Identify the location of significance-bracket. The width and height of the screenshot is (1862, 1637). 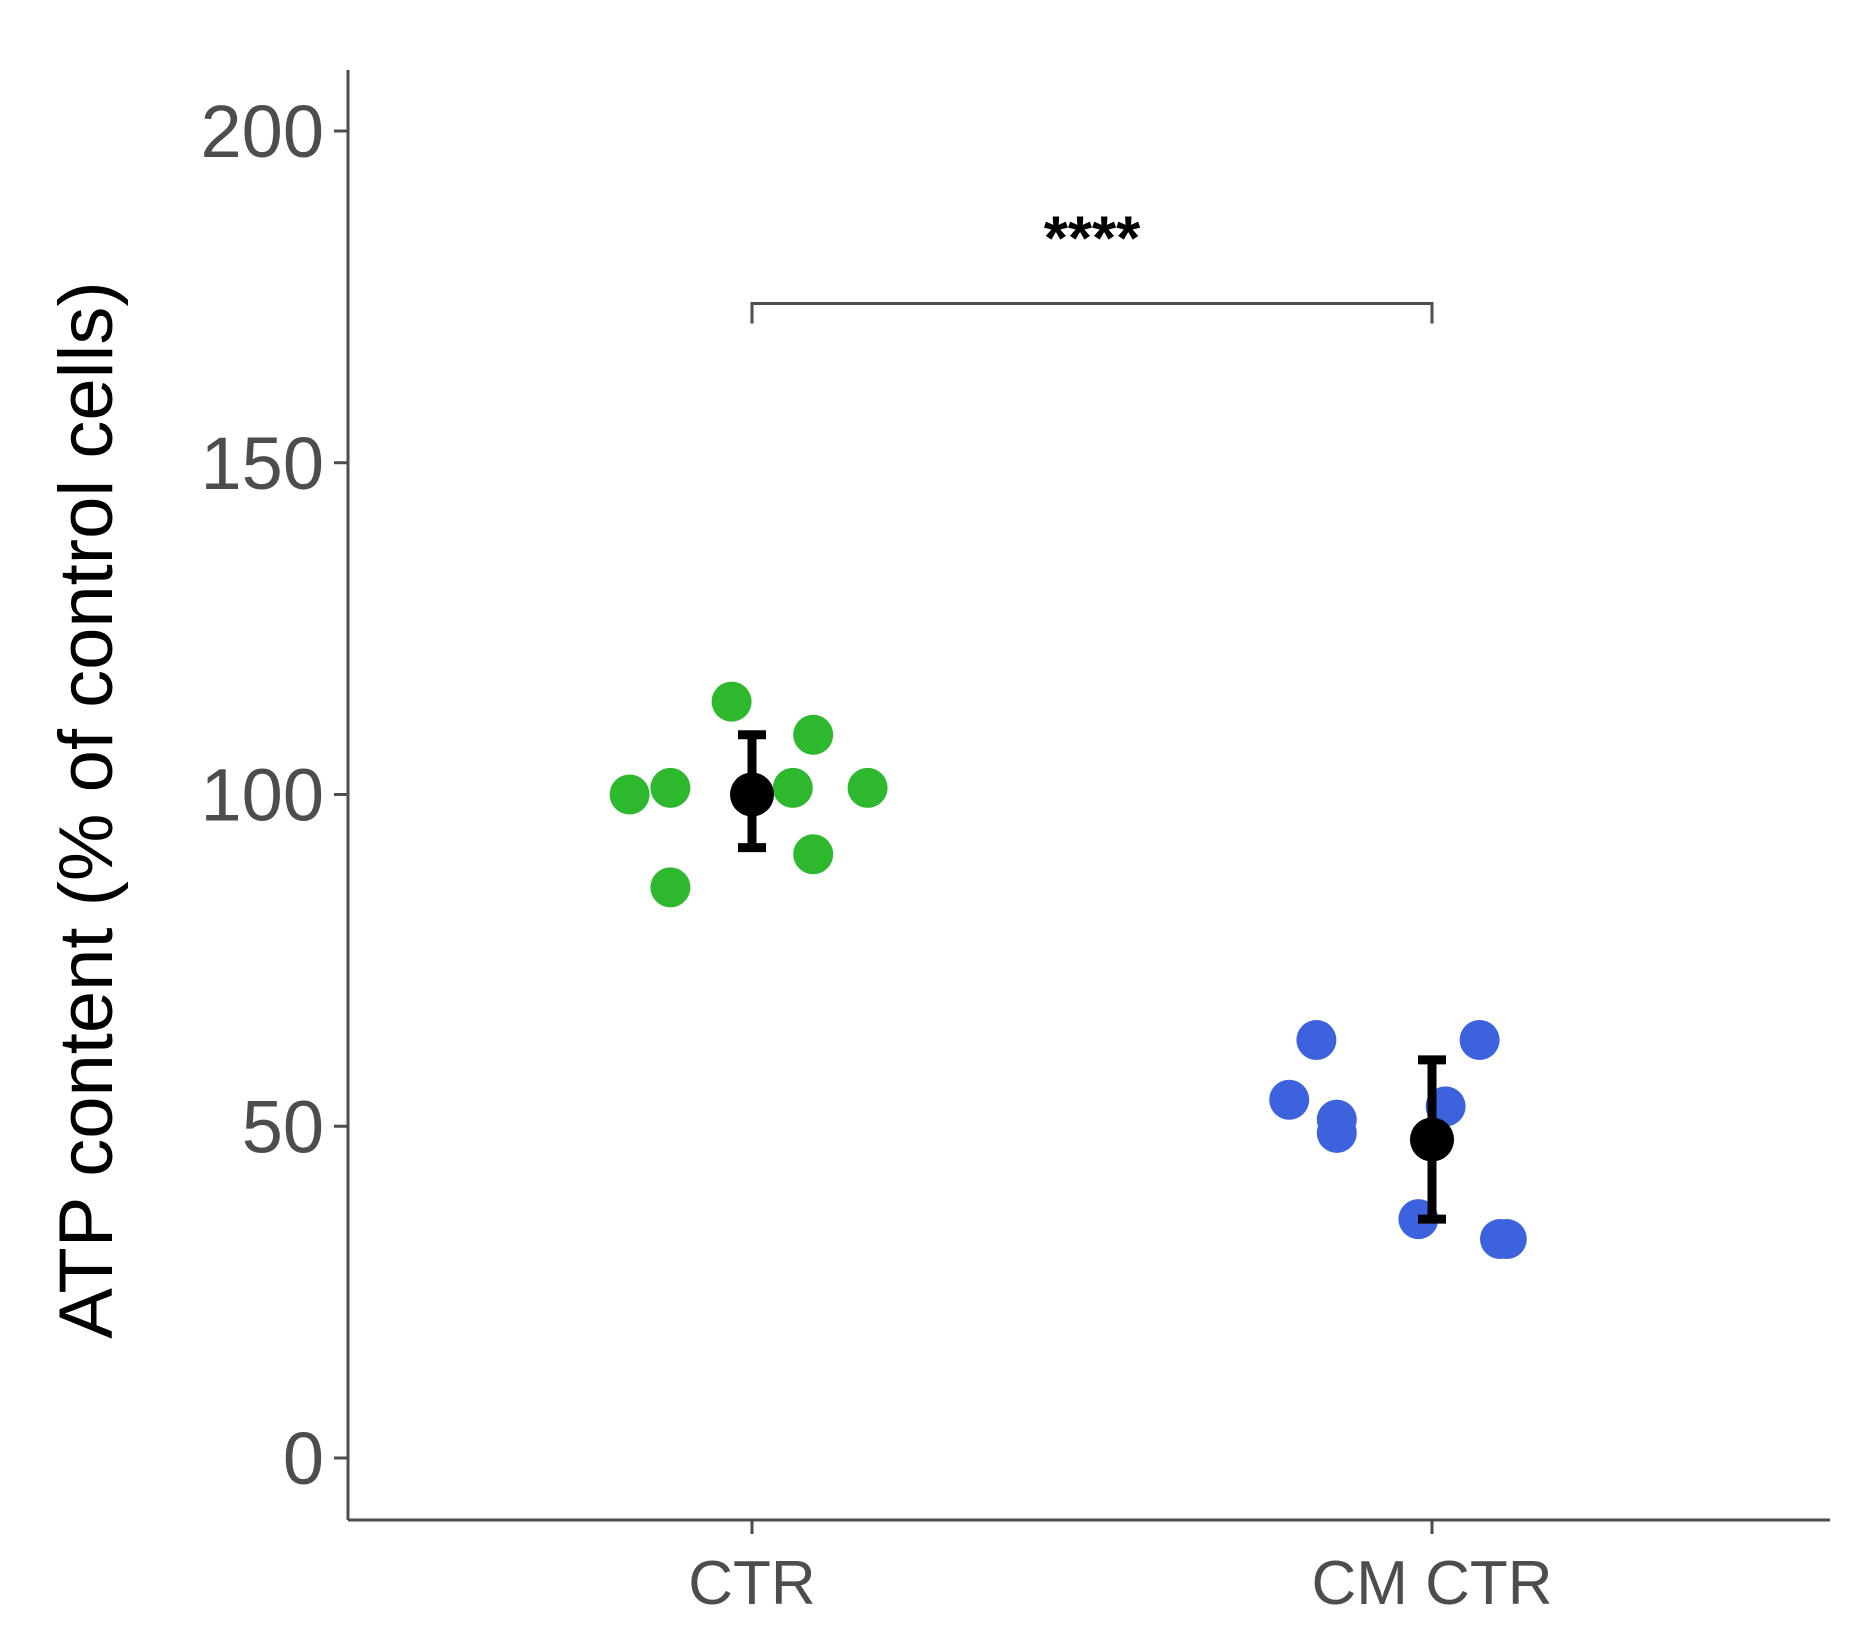
(1092, 313).